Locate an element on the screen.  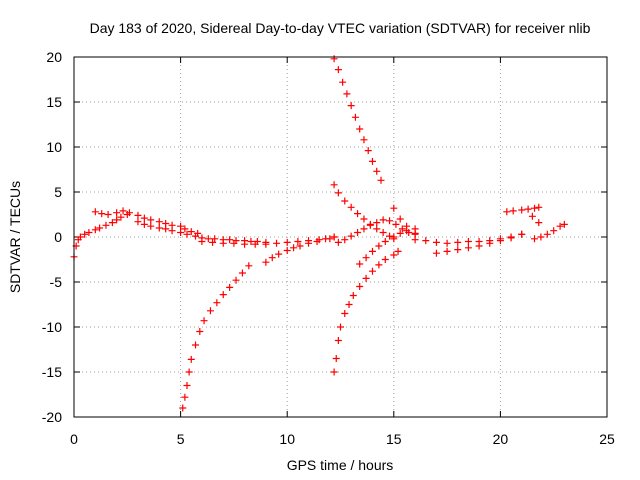
data-point: 17.5, -0.7 is located at coordinates (447, 243).